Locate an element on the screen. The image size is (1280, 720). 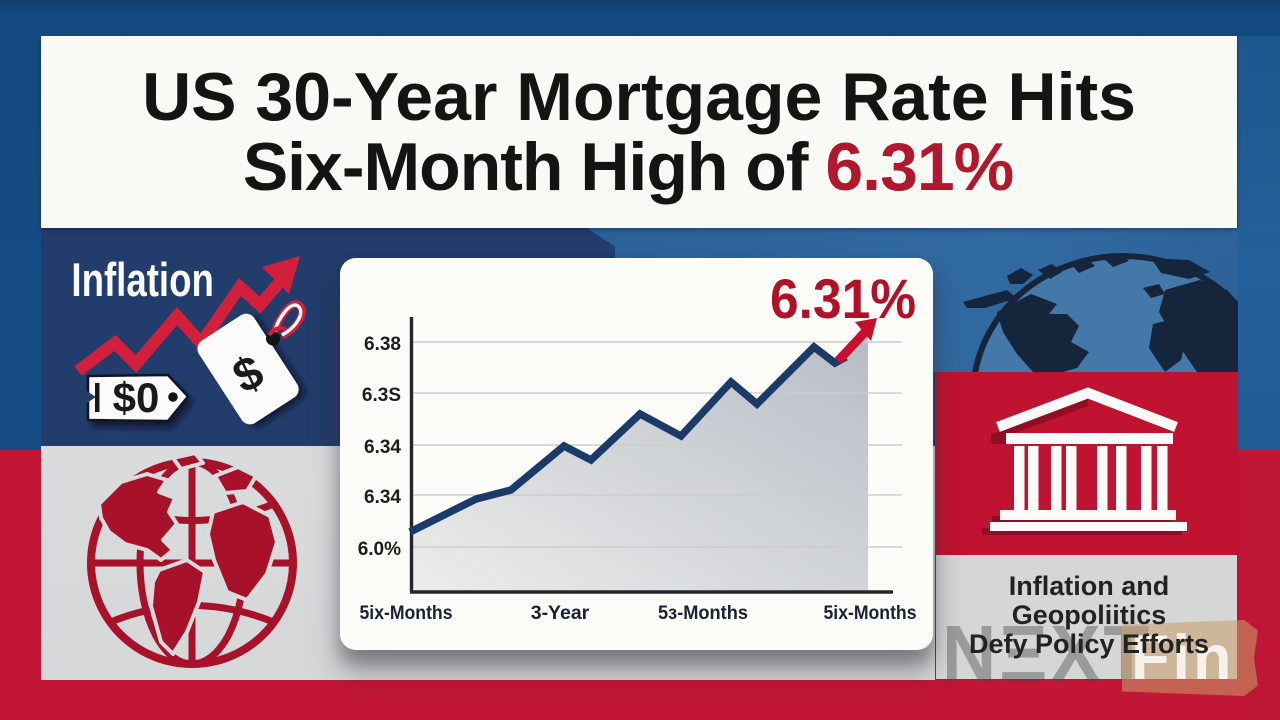
svg-text: 3-Year is located at coordinates (560, 613).